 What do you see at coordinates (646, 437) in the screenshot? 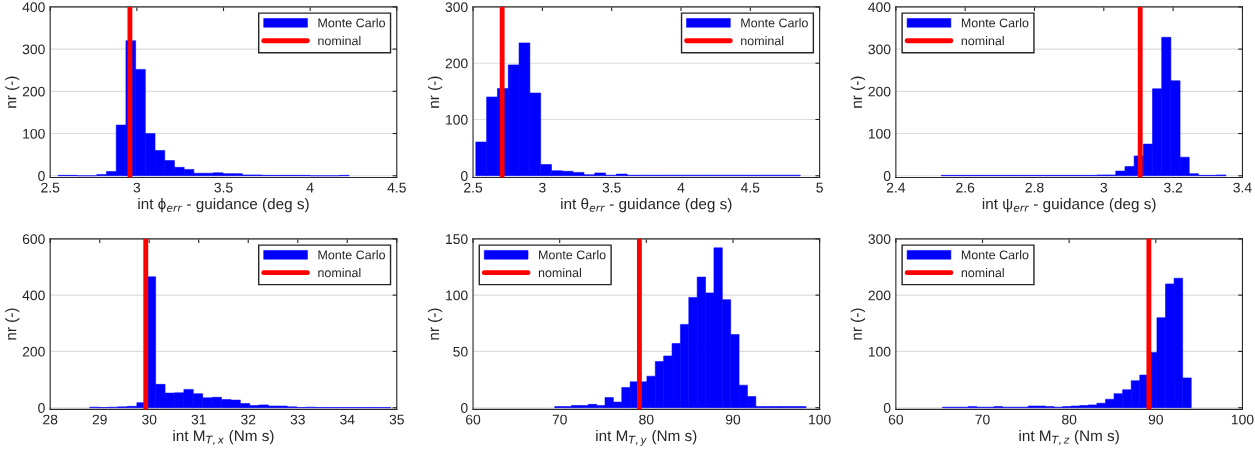
I see `x-axis-title: int M$_{T,y}$ (Nm s)` at bounding box center [646, 437].